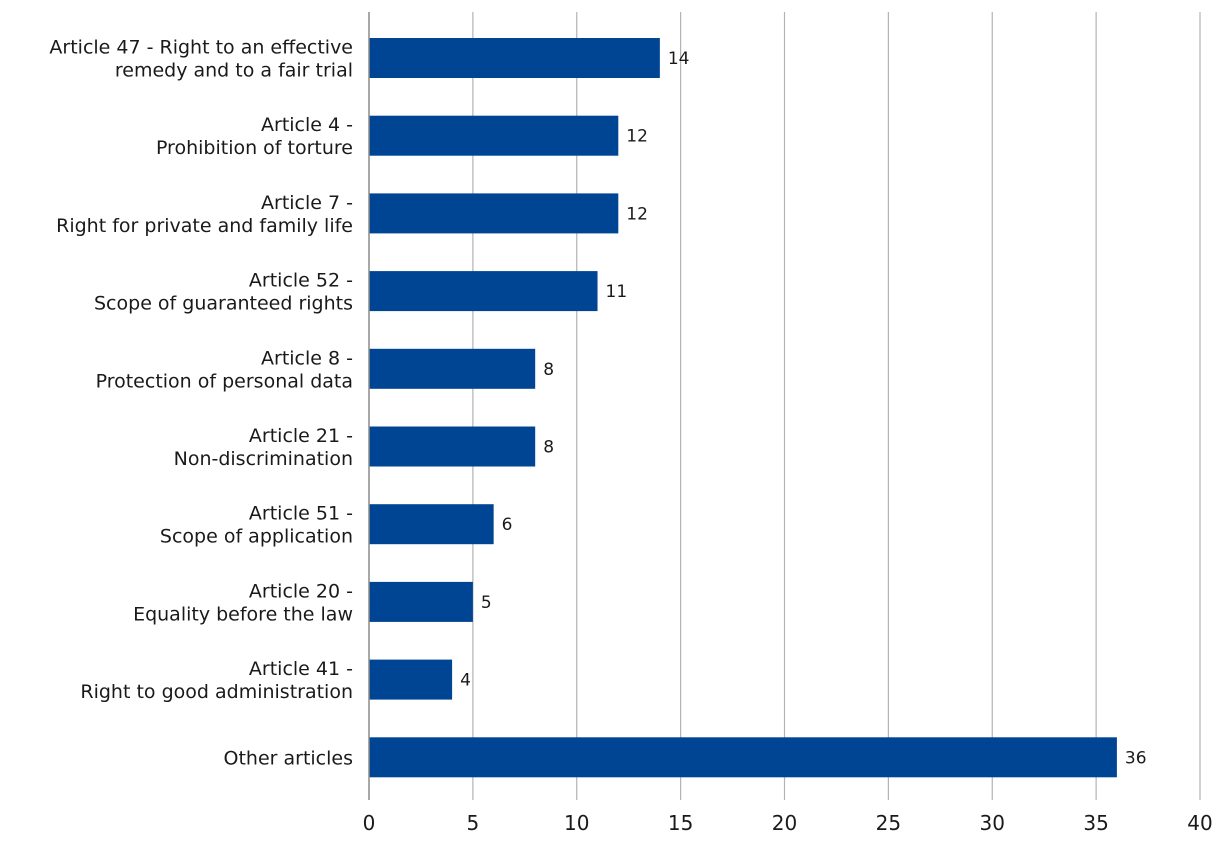 This screenshot has width=1217, height=843. I want to click on data-label: 5, so click(486, 603).